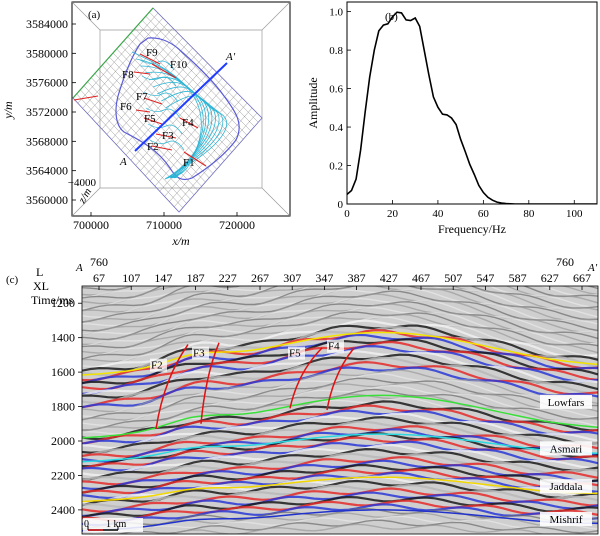 The height and width of the screenshot is (536, 600). I want to click on panel-a-y-axis-label: y/m, so click(8, 110).